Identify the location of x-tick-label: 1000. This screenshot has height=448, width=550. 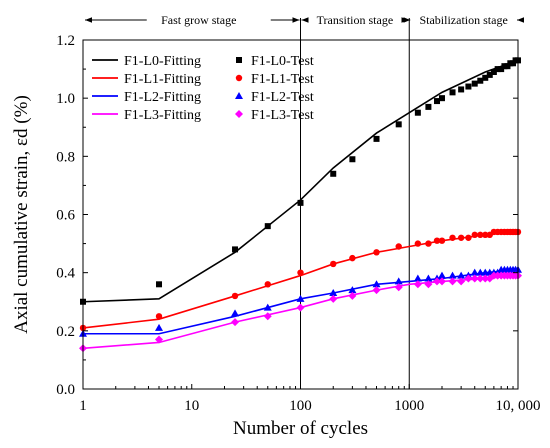
(409, 406).